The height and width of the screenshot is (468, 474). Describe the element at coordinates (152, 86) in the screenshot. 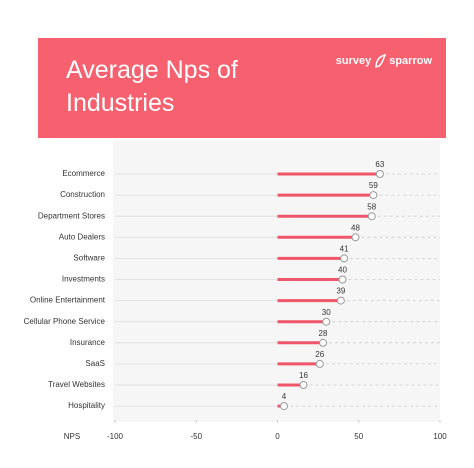

I see `chart-title: Average Nps of Industries` at that location.